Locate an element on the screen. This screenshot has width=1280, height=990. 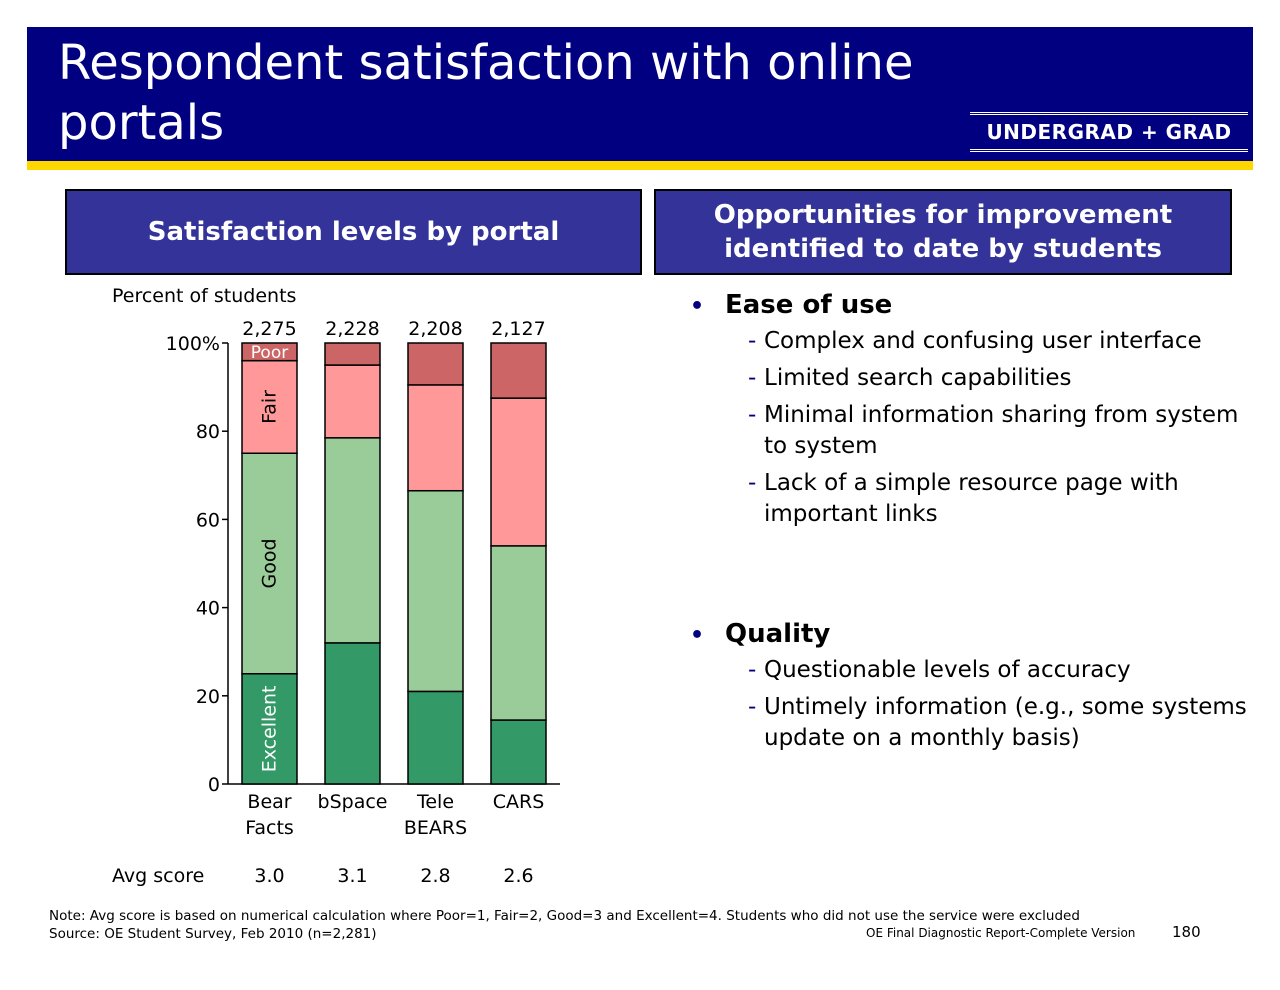
title-bar is located at coordinates (640, 94).